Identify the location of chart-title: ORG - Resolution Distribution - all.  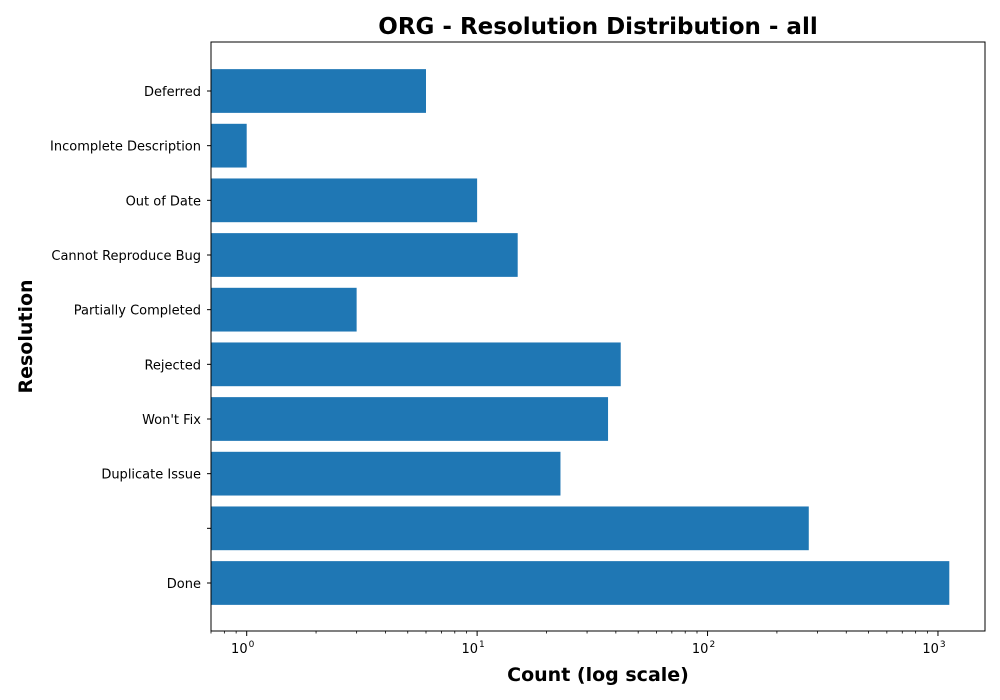
(597, 27).